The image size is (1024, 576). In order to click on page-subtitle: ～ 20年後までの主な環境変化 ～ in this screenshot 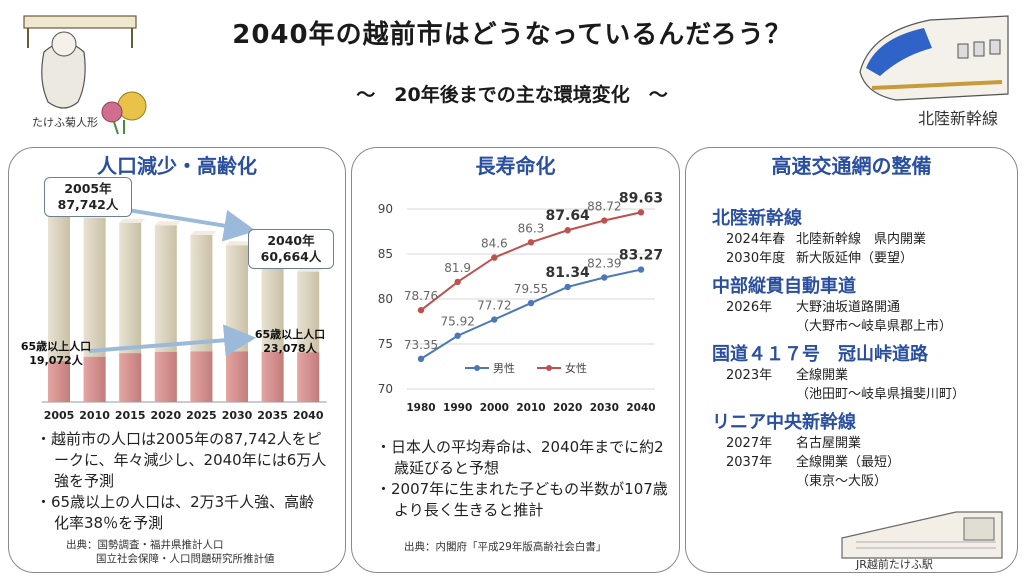, I will do `click(512, 95)`.